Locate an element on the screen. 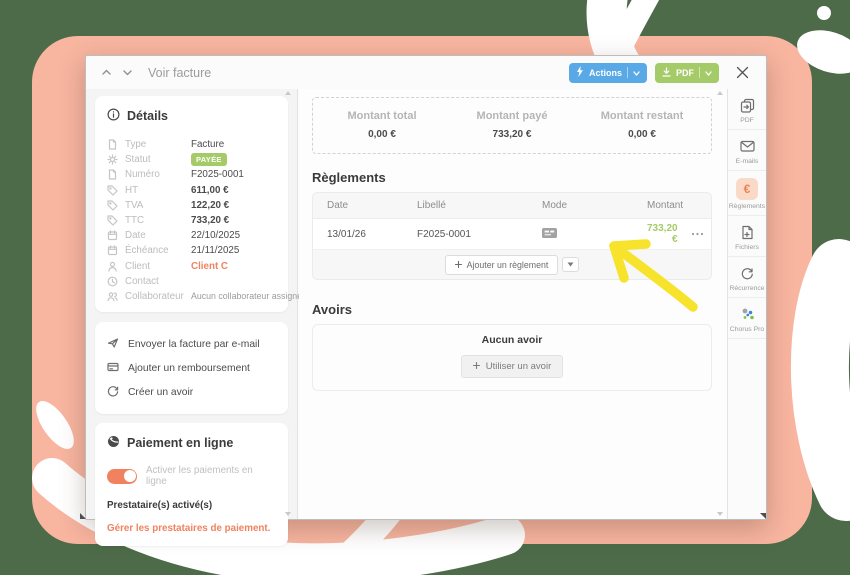 This screenshot has height=575, width=850. reglements-table-footer: Ajouter un règlement is located at coordinates (512, 264).